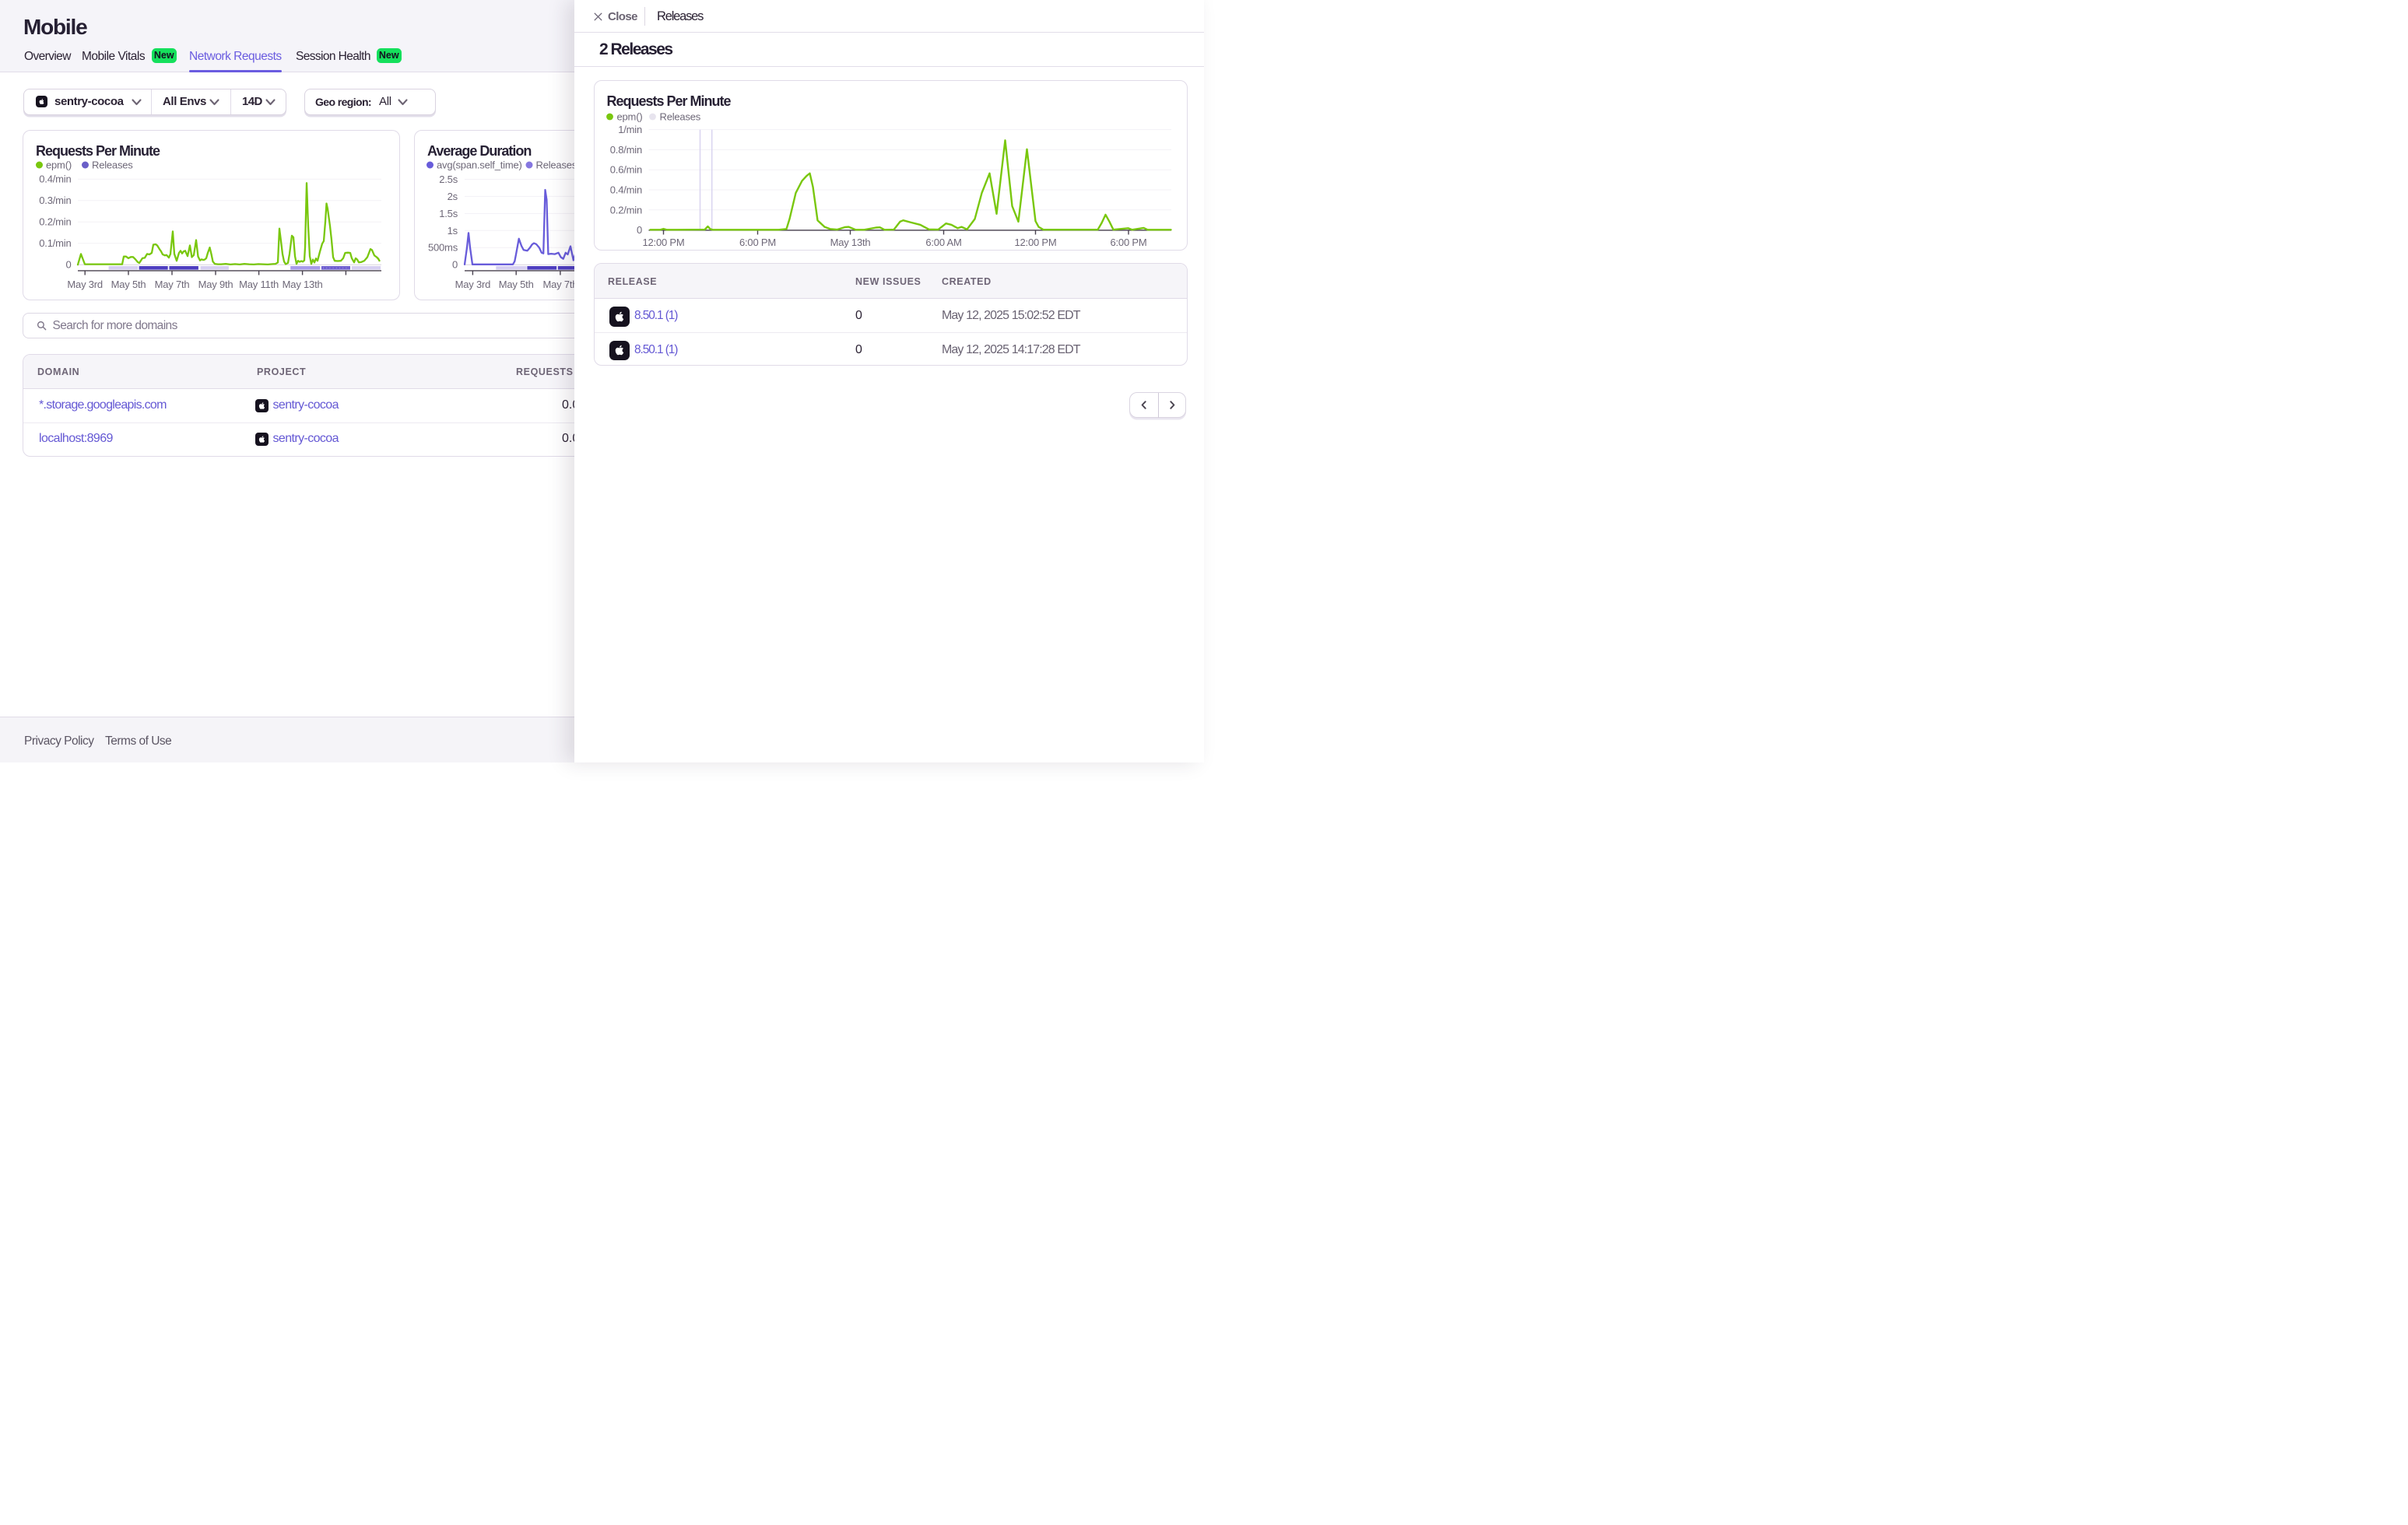 Image resolution: width=2408 pixels, height=1525 pixels. What do you see at coordinates (259, 284) in the screenshot?
I see `svg-text: May 11th` at bounding box center [259, 284].